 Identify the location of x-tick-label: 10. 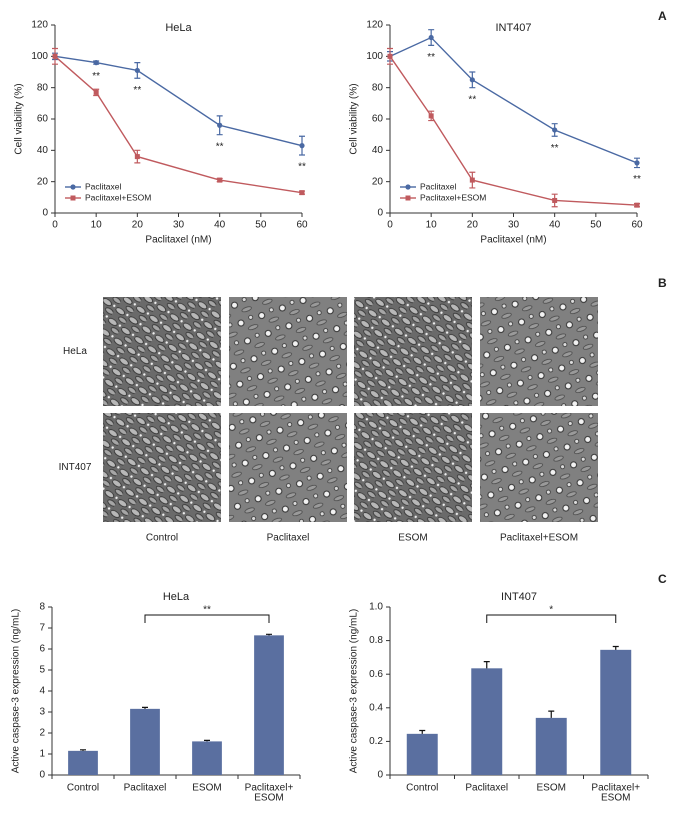
(97, 225).